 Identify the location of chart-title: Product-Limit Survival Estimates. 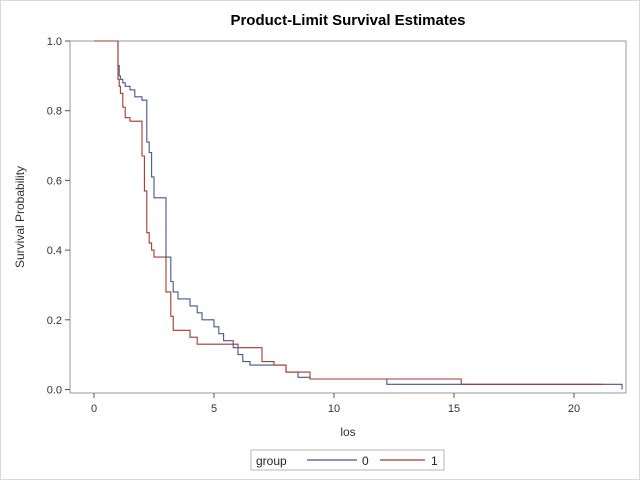
(347, 20).